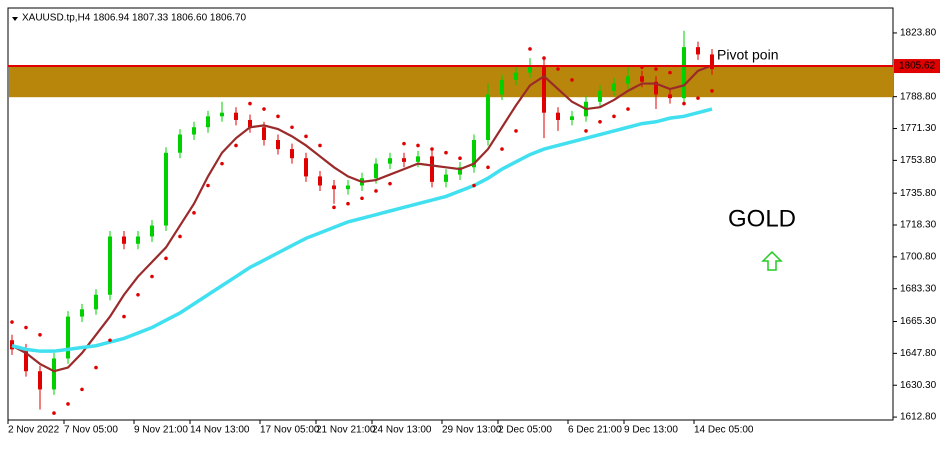 The height and width of the screenshot is (457, 952). Describe the element at coordinates (34, 430) in the screenshot. I see `x-tick-label: 2 Nov 2022` at that location.